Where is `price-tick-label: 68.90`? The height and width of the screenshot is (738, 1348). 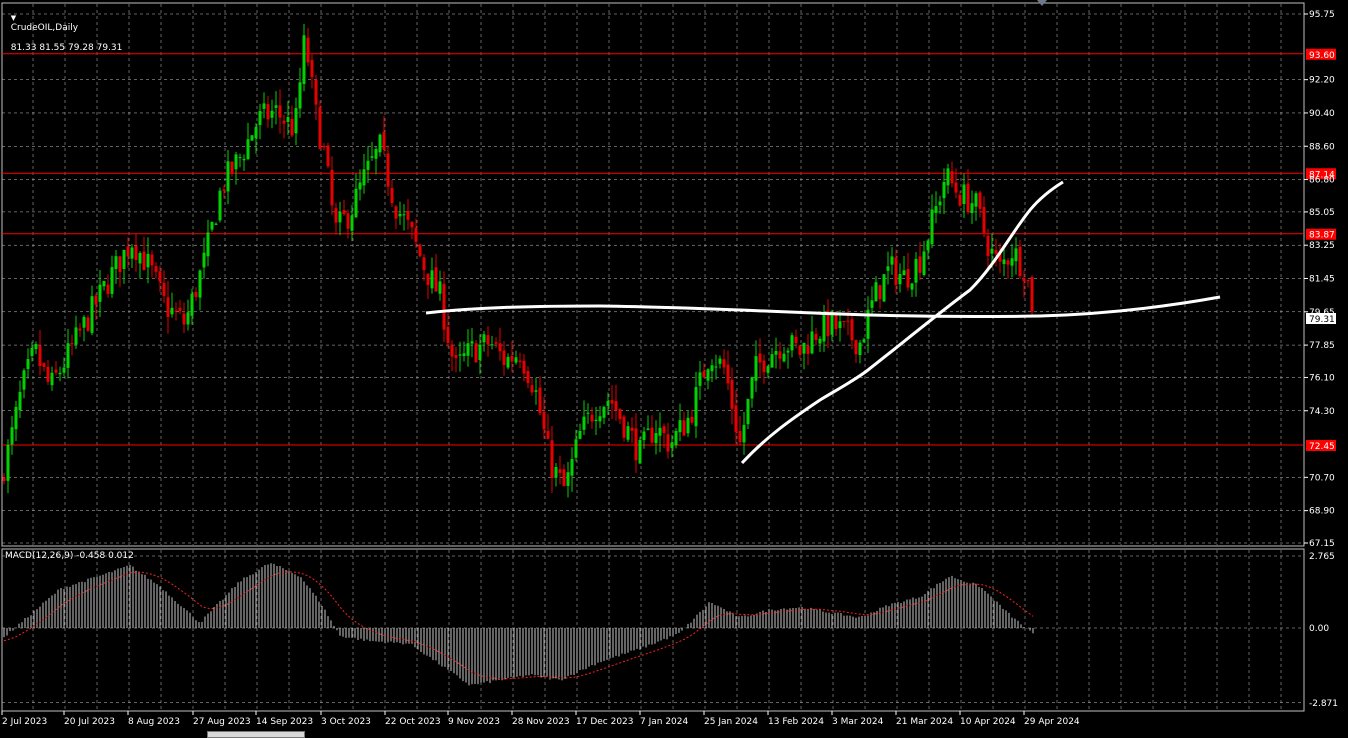
price-tick-label: 68.90 is located at coordinates (1322, 512).